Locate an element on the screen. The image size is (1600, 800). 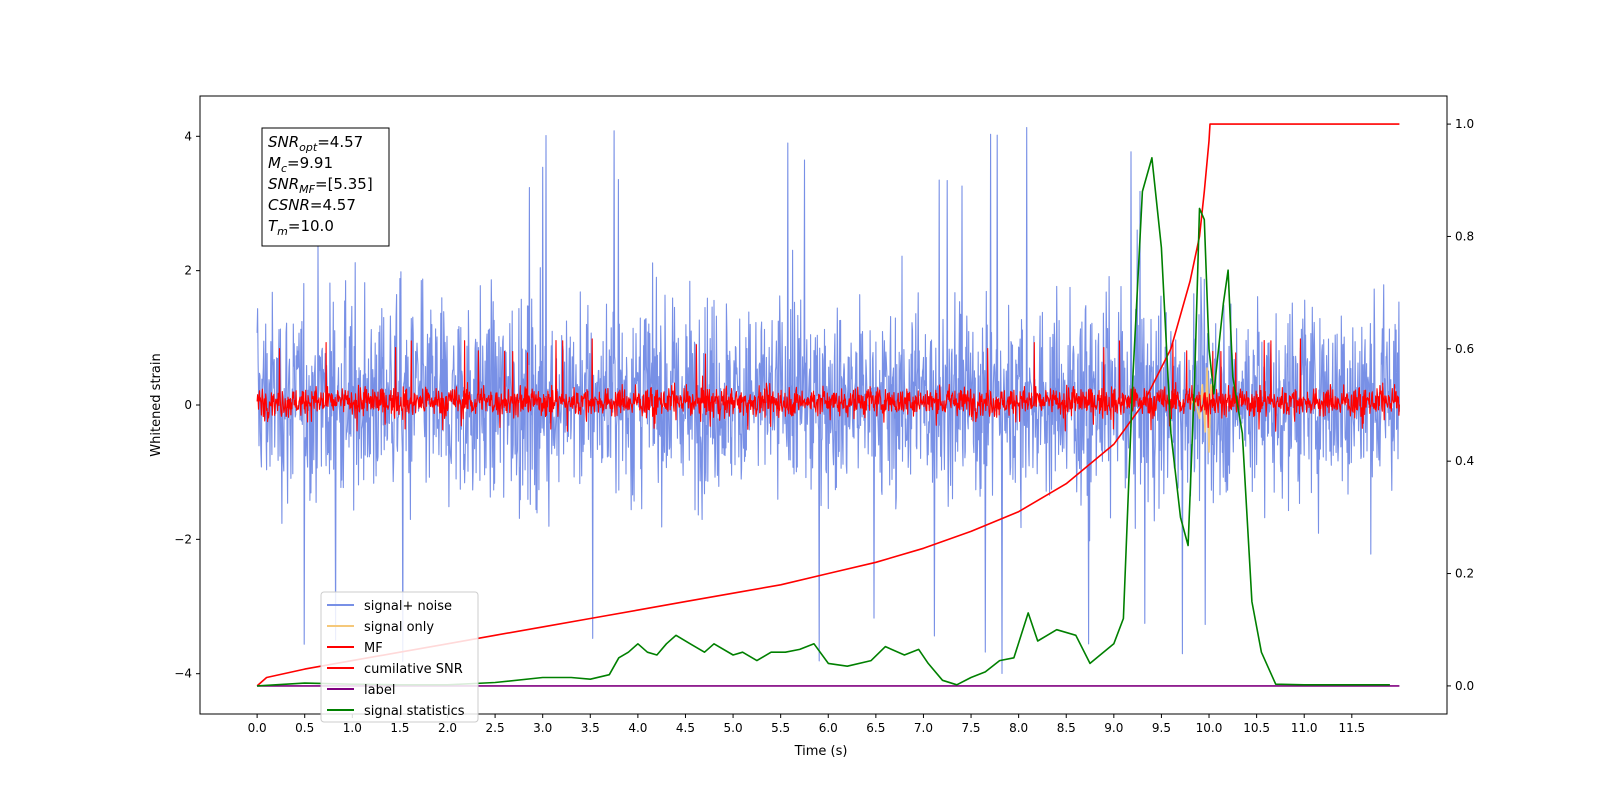
x-tick-label: 2.0 is located at coordinates (447, 728).